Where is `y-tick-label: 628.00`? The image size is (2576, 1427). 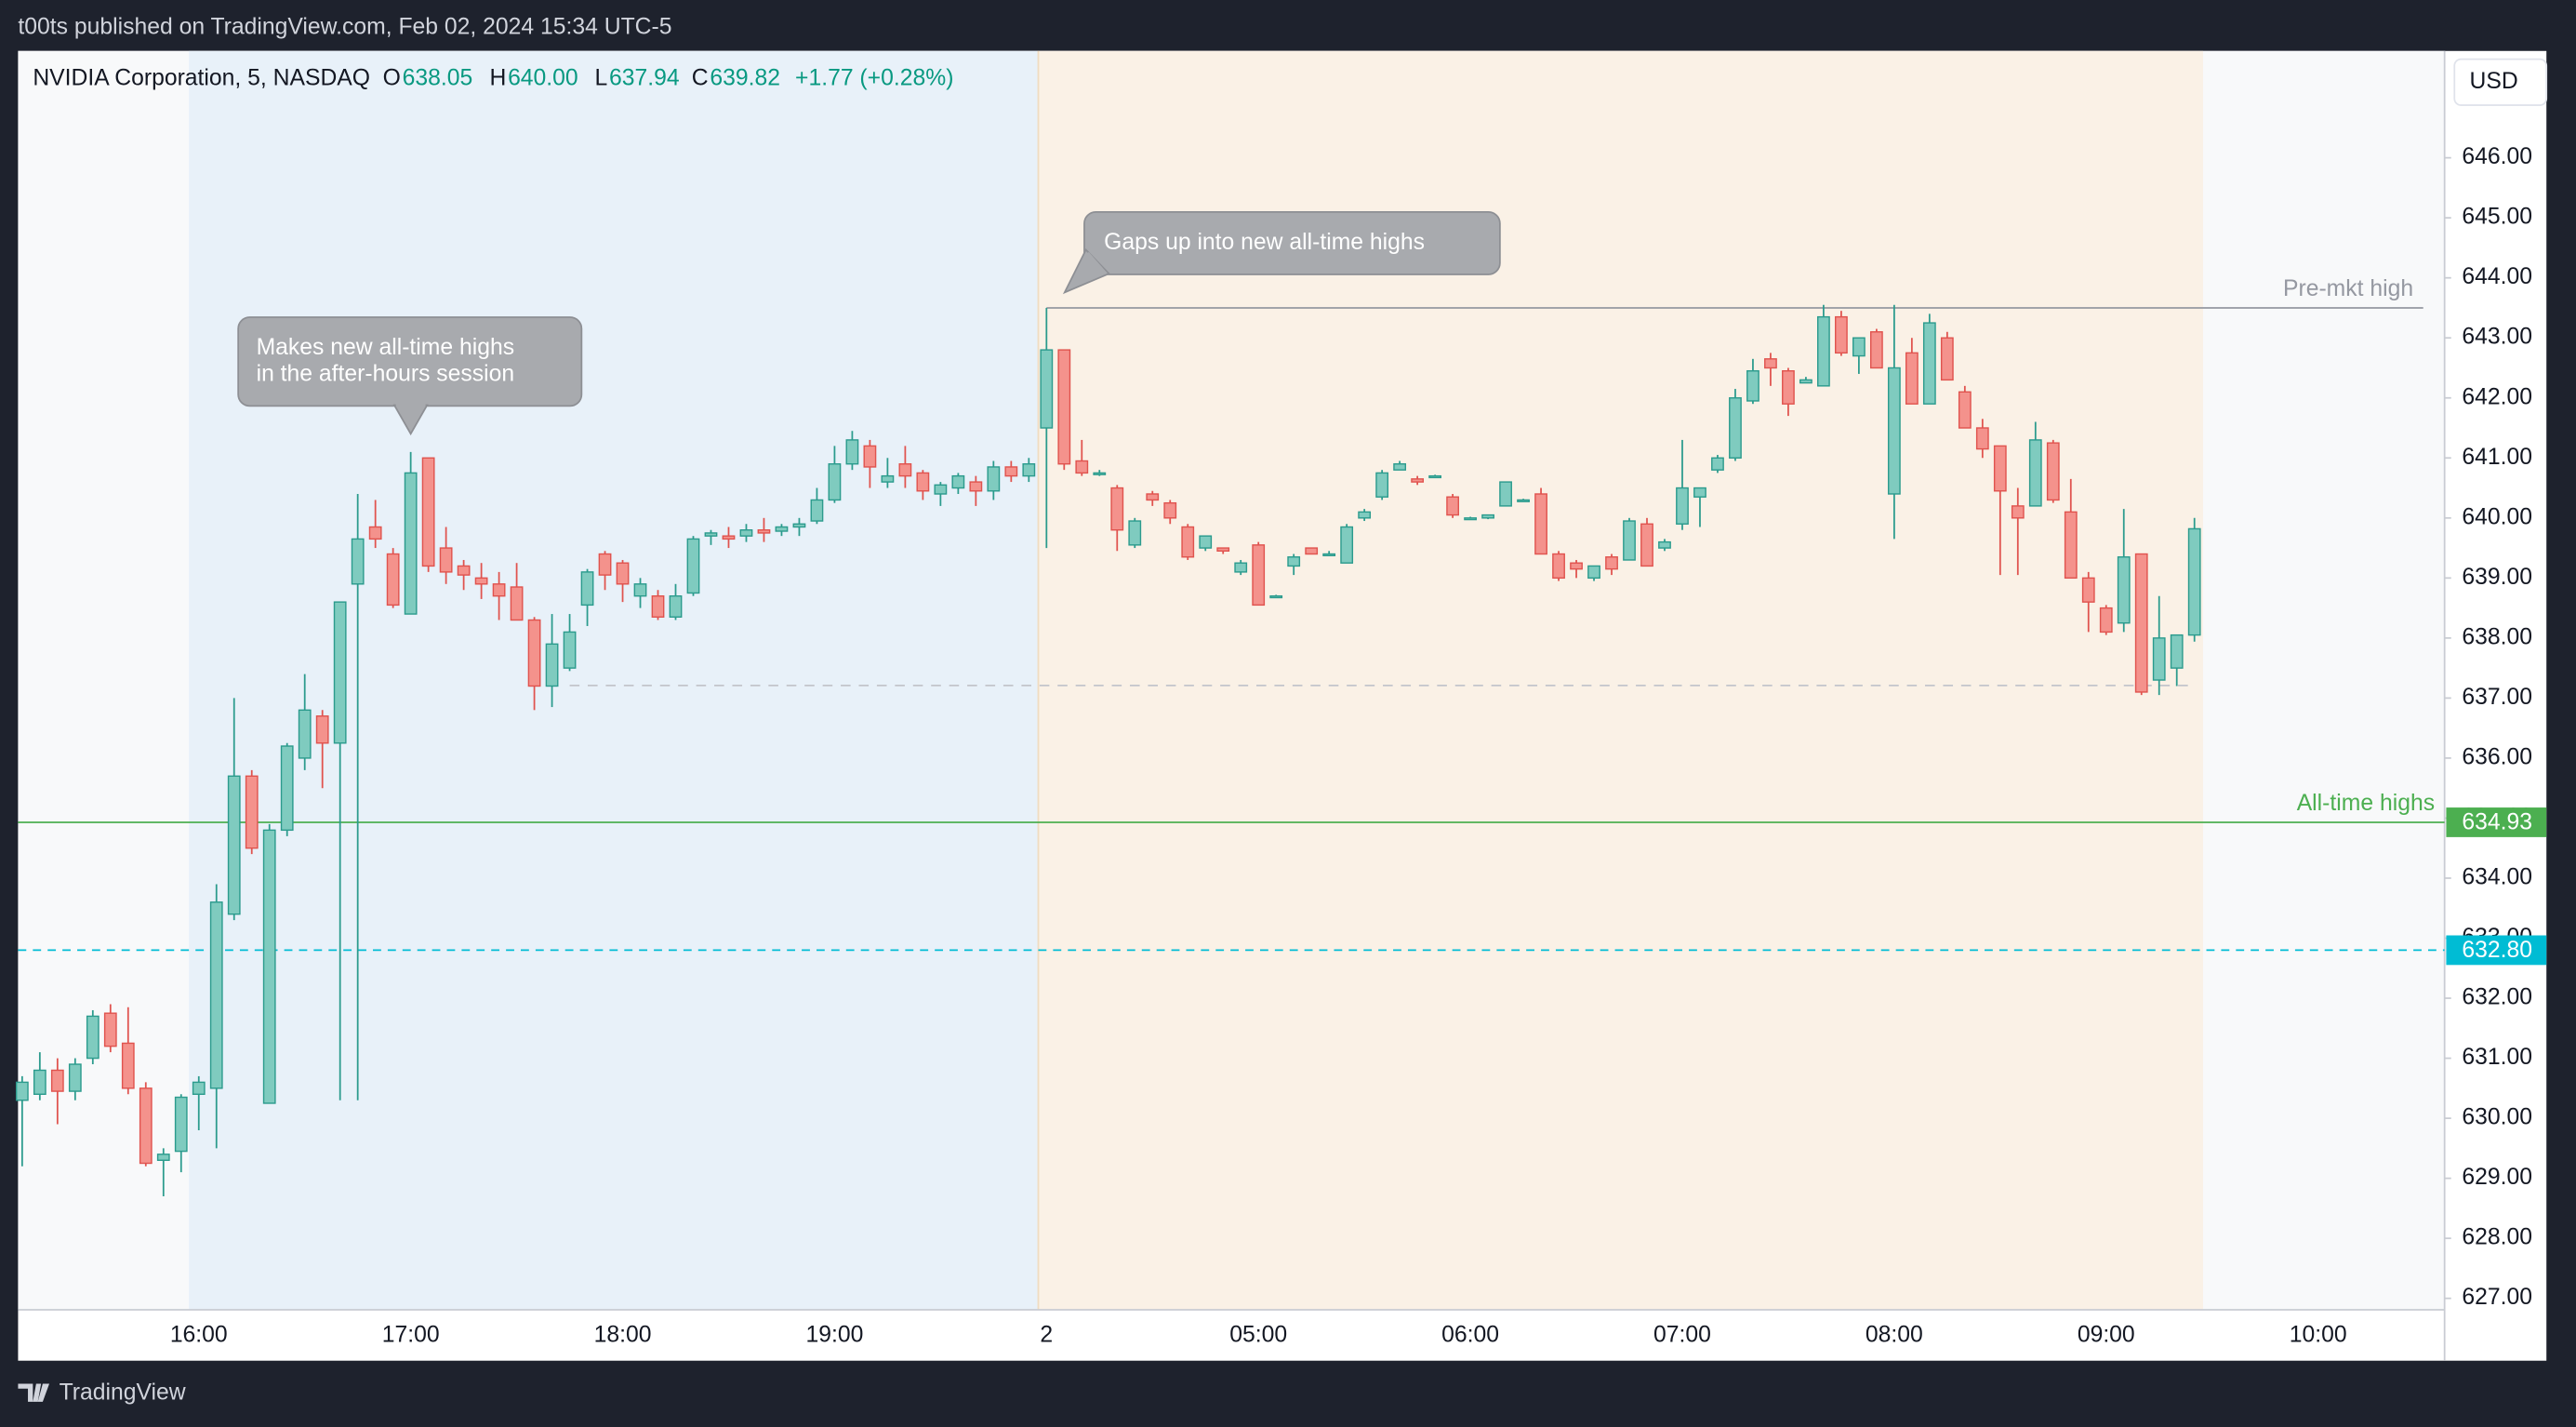
y-tick-label: 628.00 is located at coordinates (2497, 1237).